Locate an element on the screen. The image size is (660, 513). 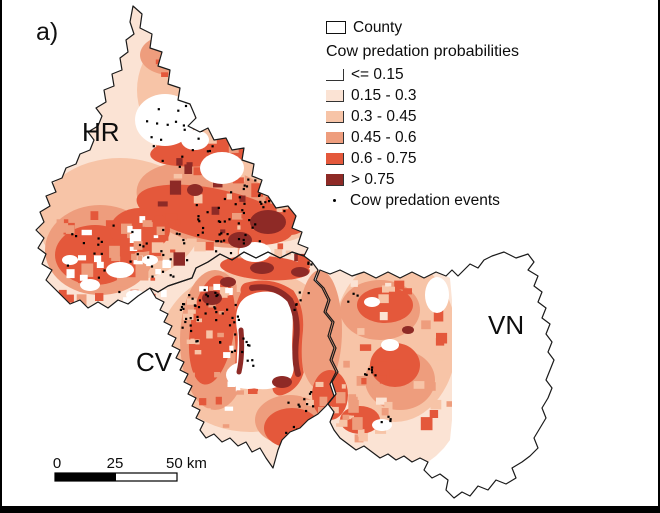
legend-class-row: 0.15 - 0.3 is located at coordinates (422, 95).